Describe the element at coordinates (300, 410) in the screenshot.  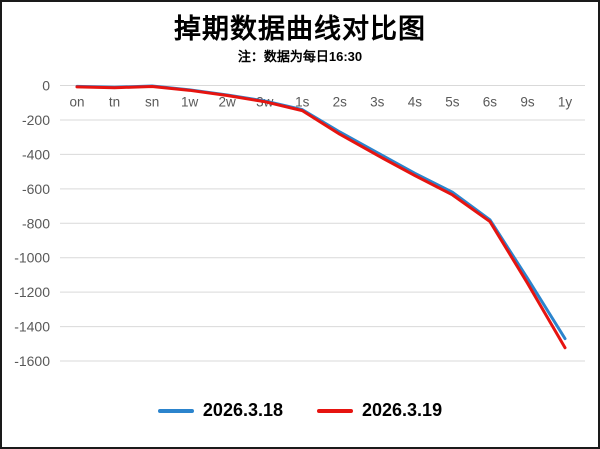
I see `chart-legend: 2026.3.18 2026.3.19` at that location.